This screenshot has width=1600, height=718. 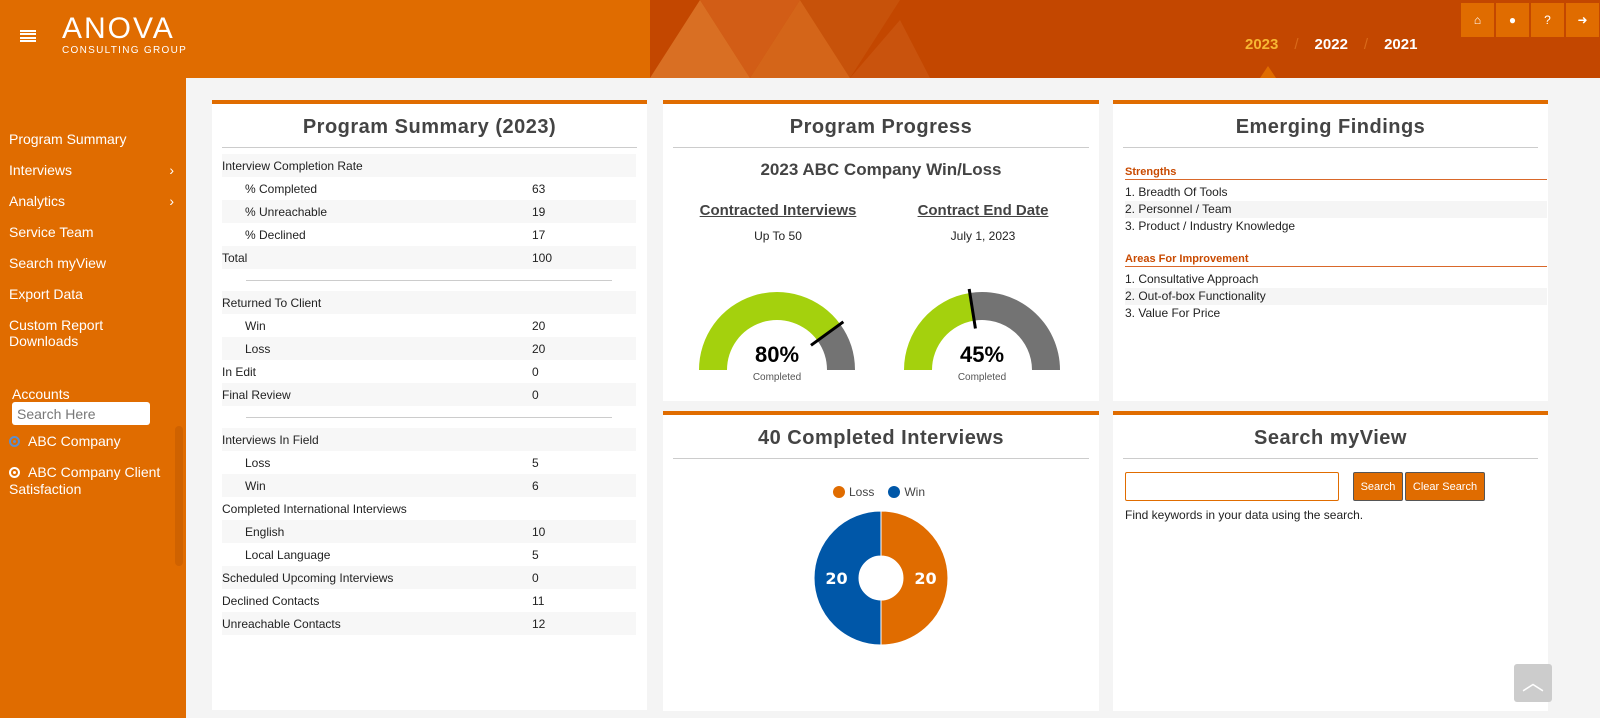 What do you see at coordinates (14, 441) in the screenshot?
I see `radio-selected-icon` at bounding box center [14, 441].